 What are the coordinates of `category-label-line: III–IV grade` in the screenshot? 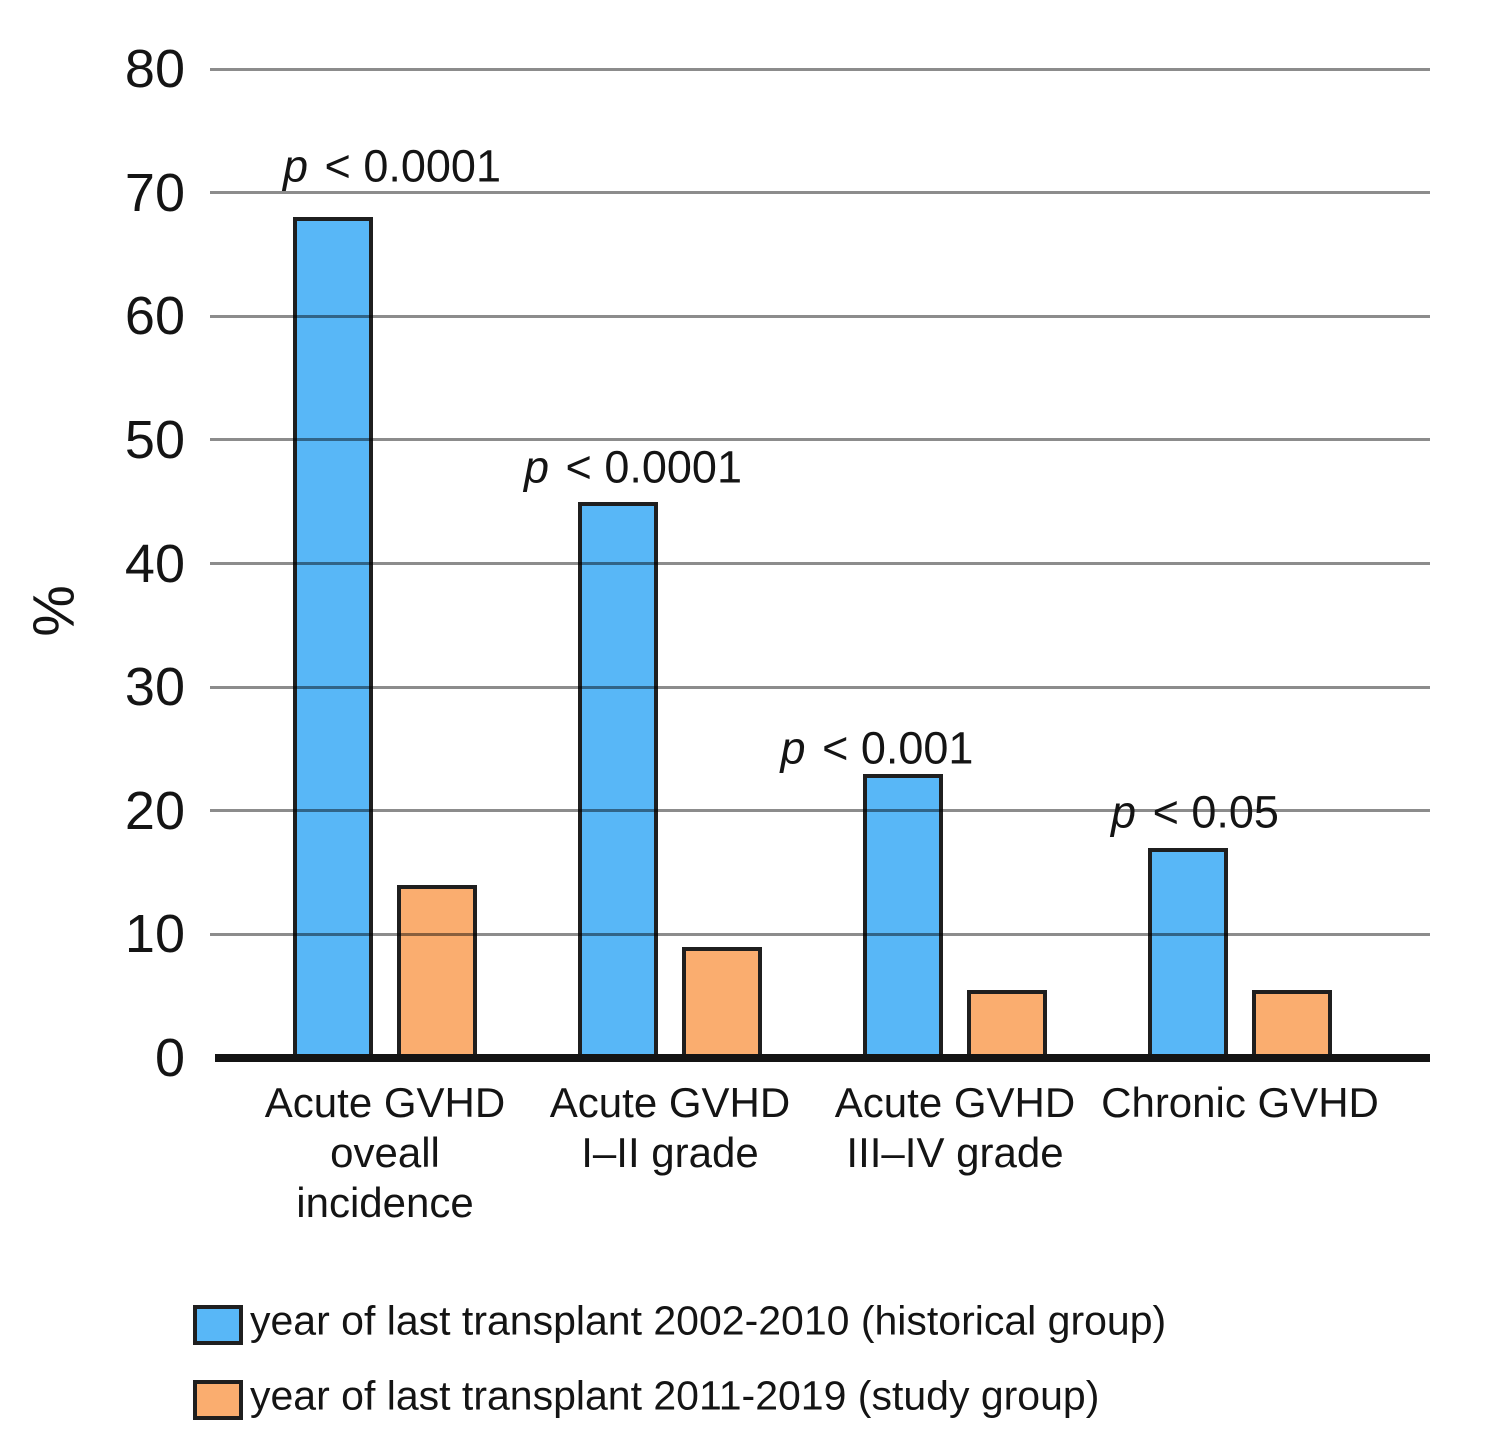 It's located at (955, 1152).